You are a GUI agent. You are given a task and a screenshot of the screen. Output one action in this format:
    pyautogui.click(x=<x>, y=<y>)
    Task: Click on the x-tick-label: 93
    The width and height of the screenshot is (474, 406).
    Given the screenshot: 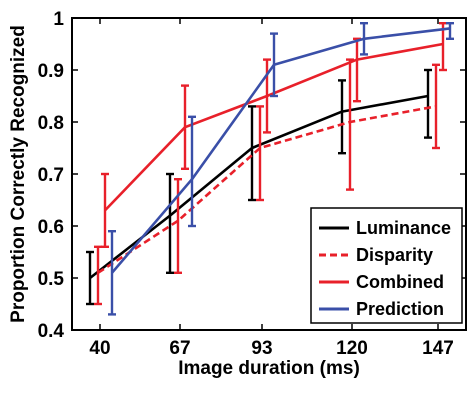 What is the action you would take?
    pyautogui.click(x=261, y=348)
    